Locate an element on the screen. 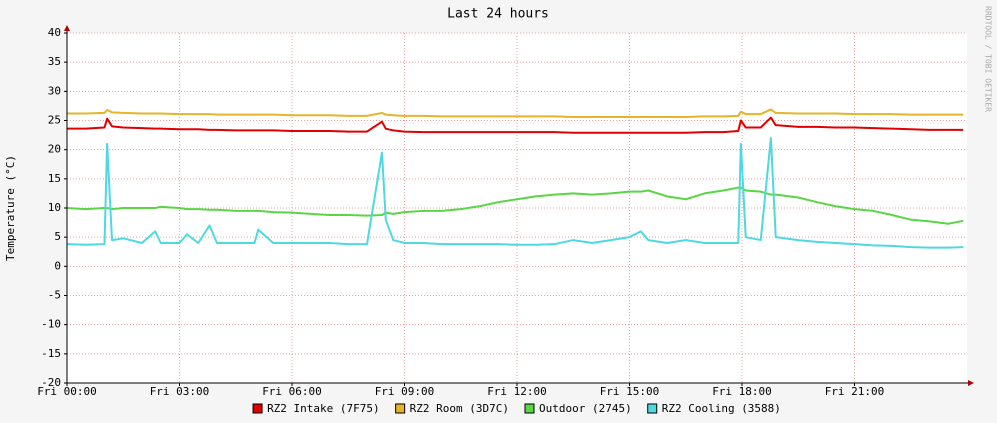 The height and width of the screenshot is (423, 997). y-tick-label: 15 is located at coordinates (54, 178).